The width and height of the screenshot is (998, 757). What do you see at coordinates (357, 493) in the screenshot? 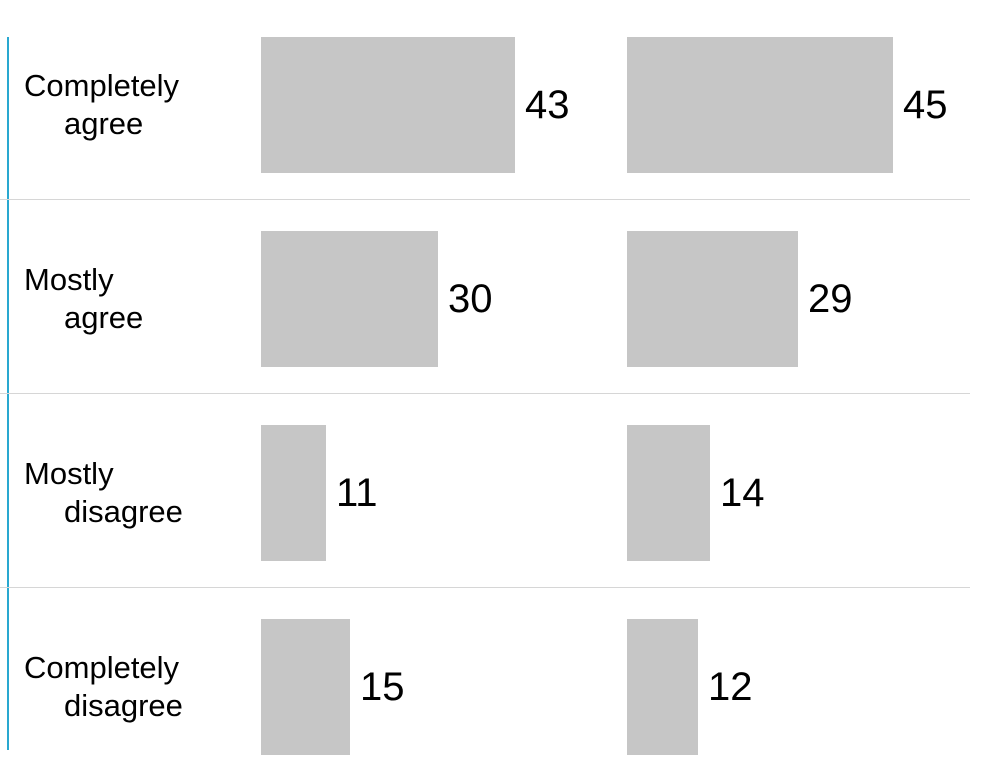
I see `data-label: 11` at bounding box center [357, 493].